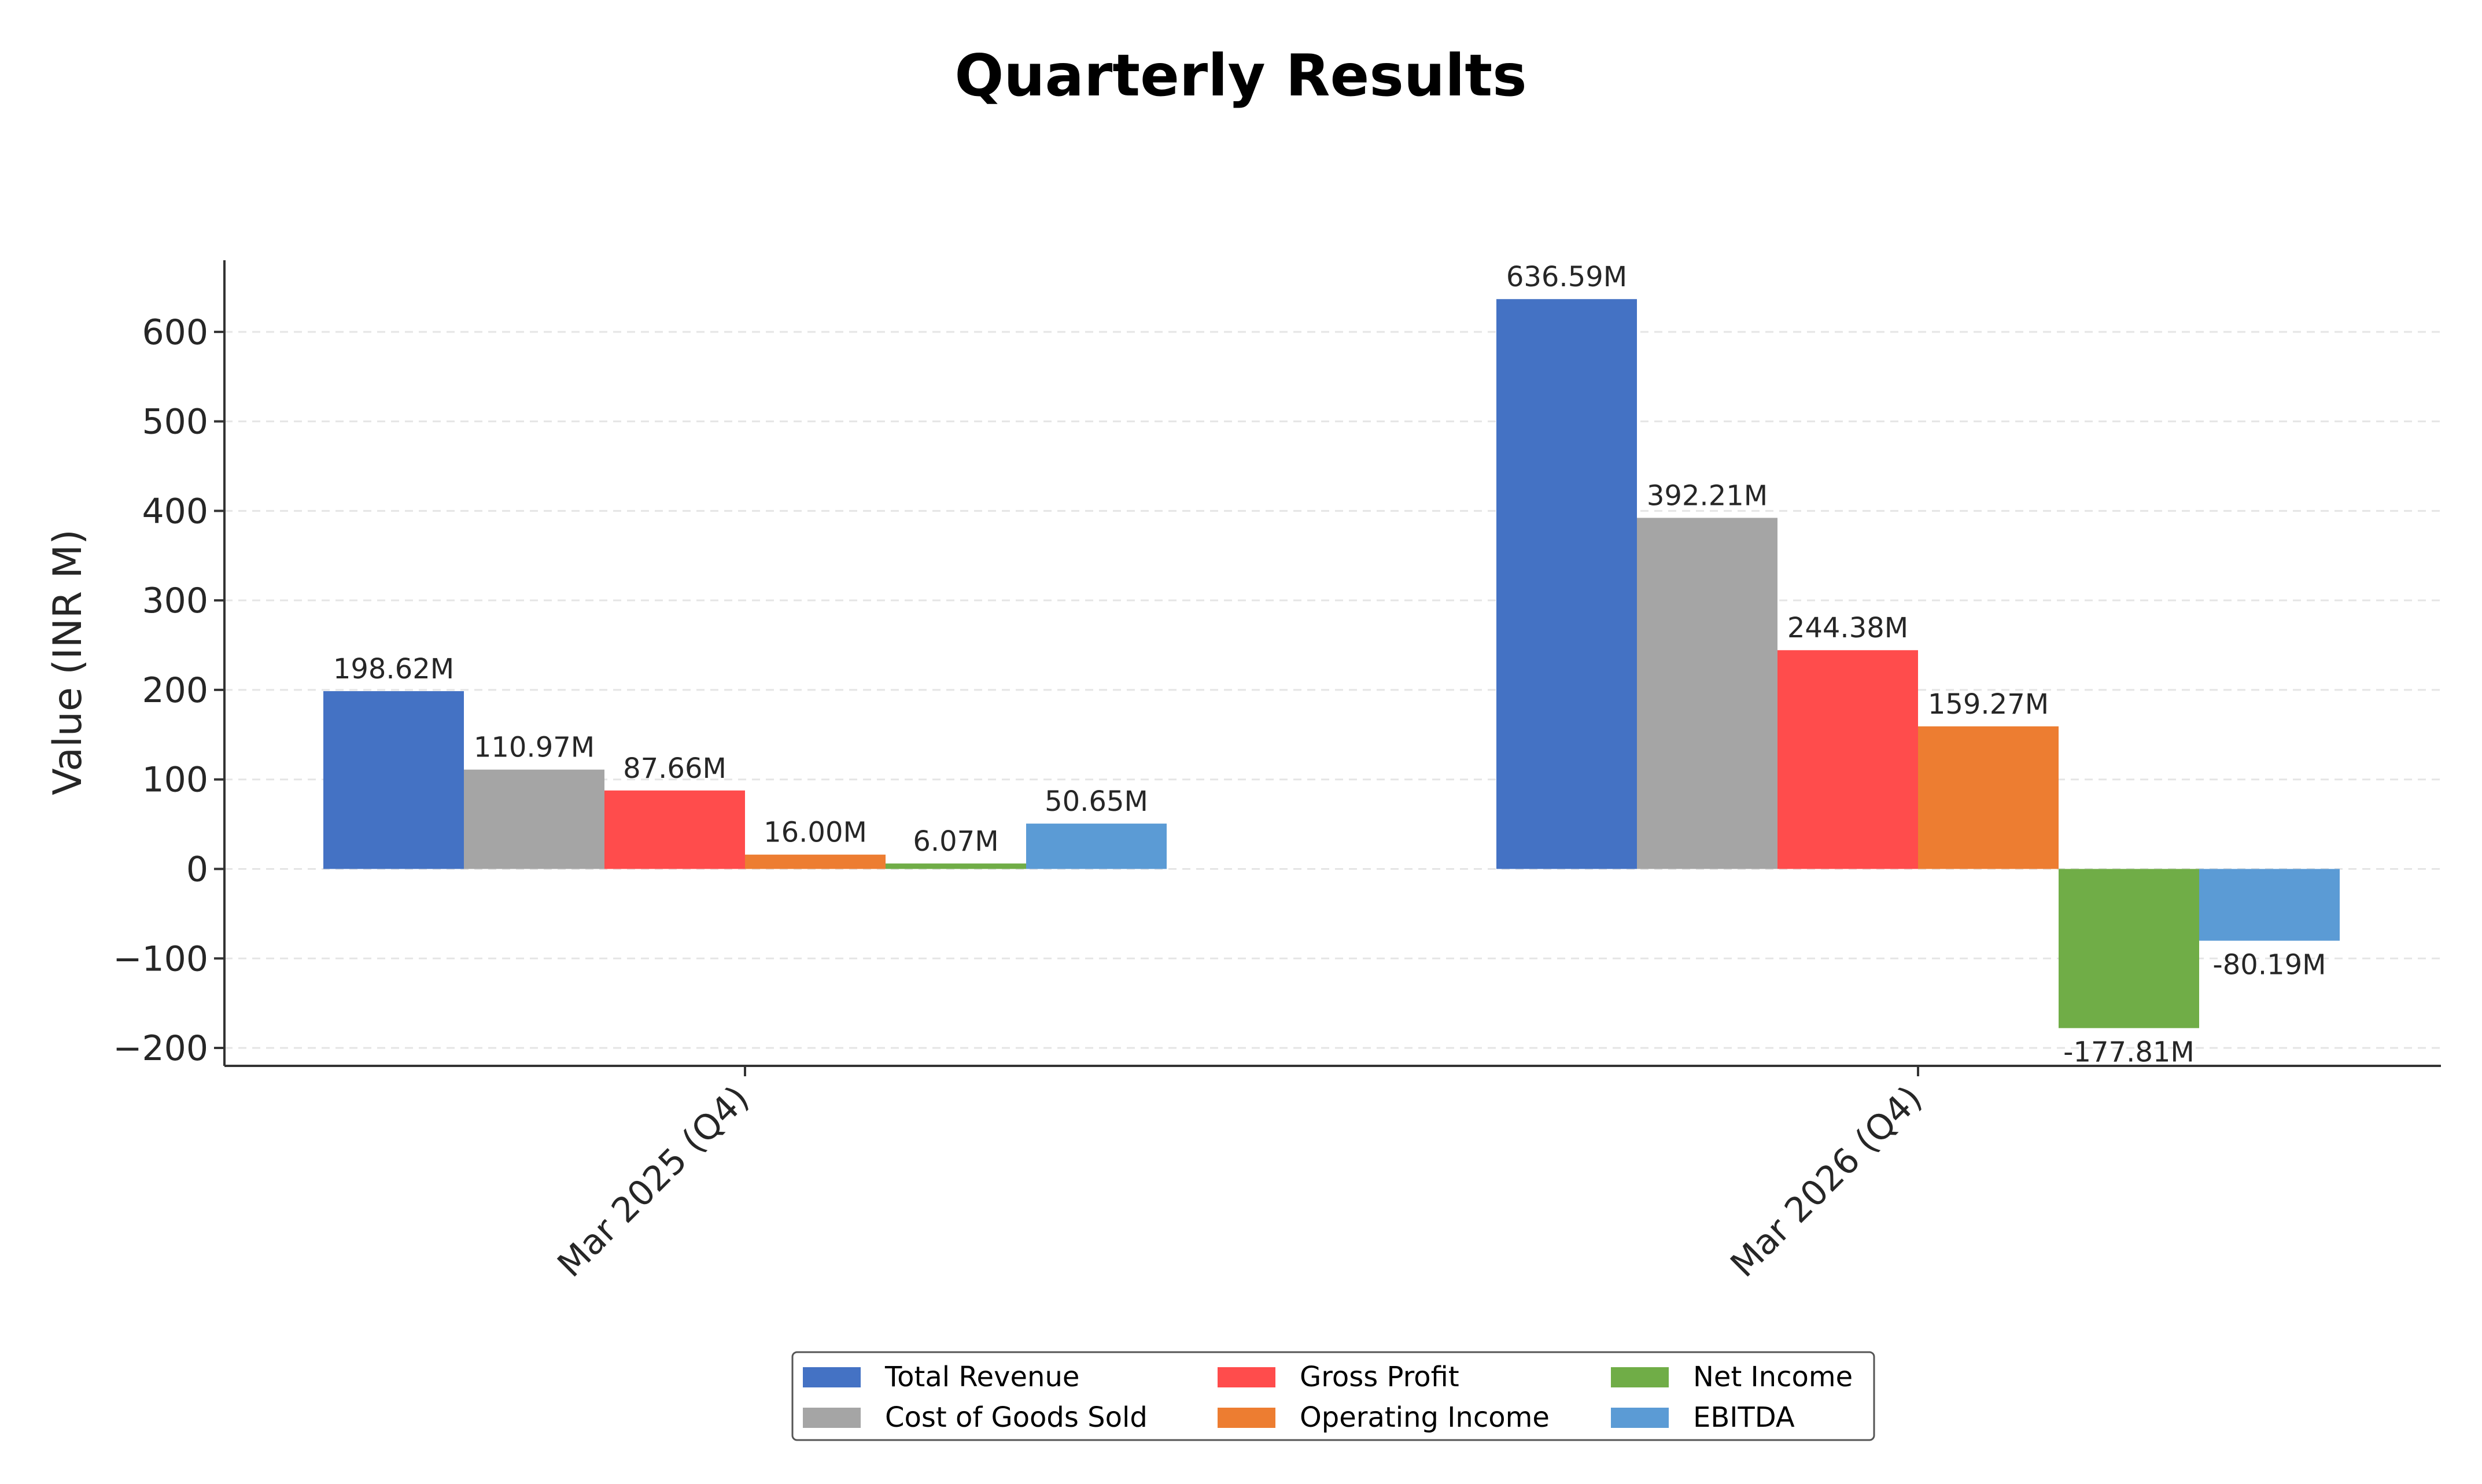 This screenshot has width=2482, height=1484. What do you see at coordinates (981, 1377) in the screenshot?
I see `legend-label: Total Revenue` at bounding box center [981, 1377].